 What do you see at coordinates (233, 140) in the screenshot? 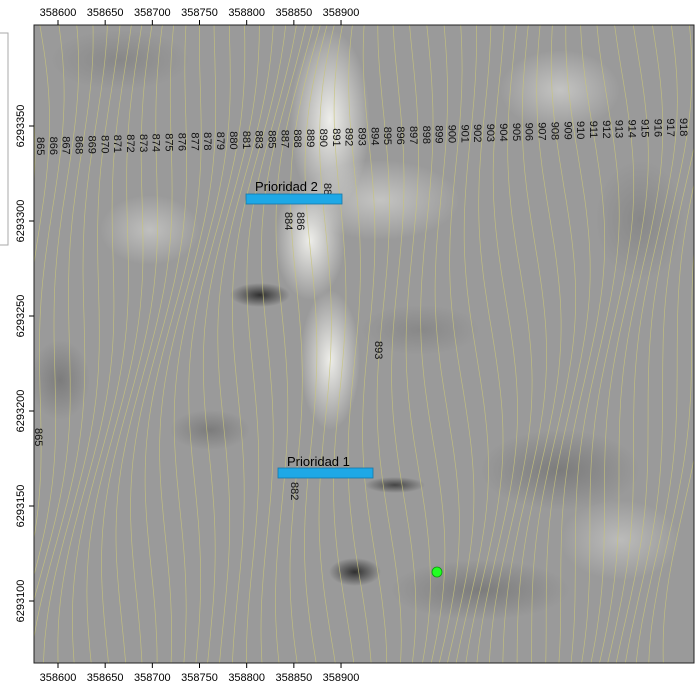
I see `contour-label: 880` at bounding box center [233, 140].